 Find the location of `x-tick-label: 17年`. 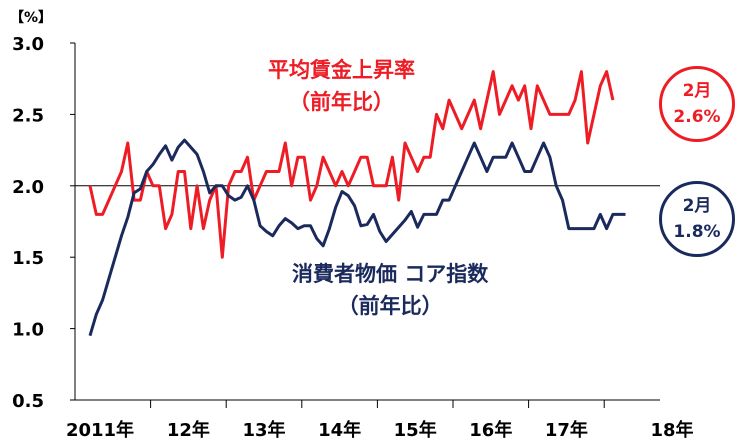

x-tick-label: 17年 is located at coordinates (566, 430).